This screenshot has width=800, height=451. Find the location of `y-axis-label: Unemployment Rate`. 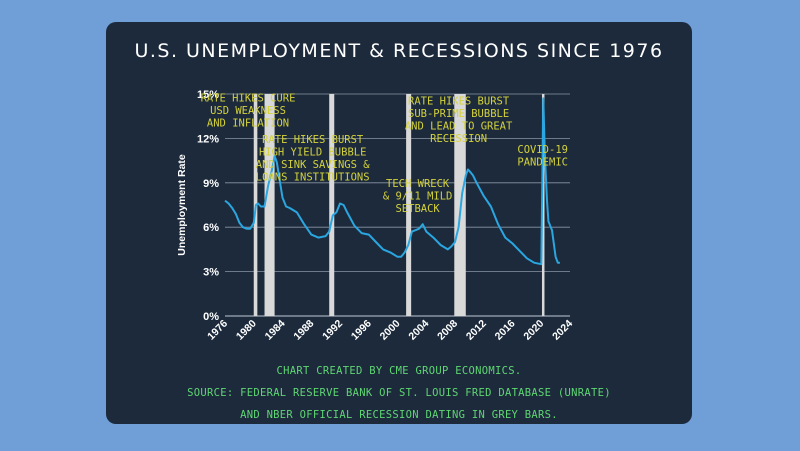

y-axis-label: Unemployment Rate is located at coordinates (182, 205).